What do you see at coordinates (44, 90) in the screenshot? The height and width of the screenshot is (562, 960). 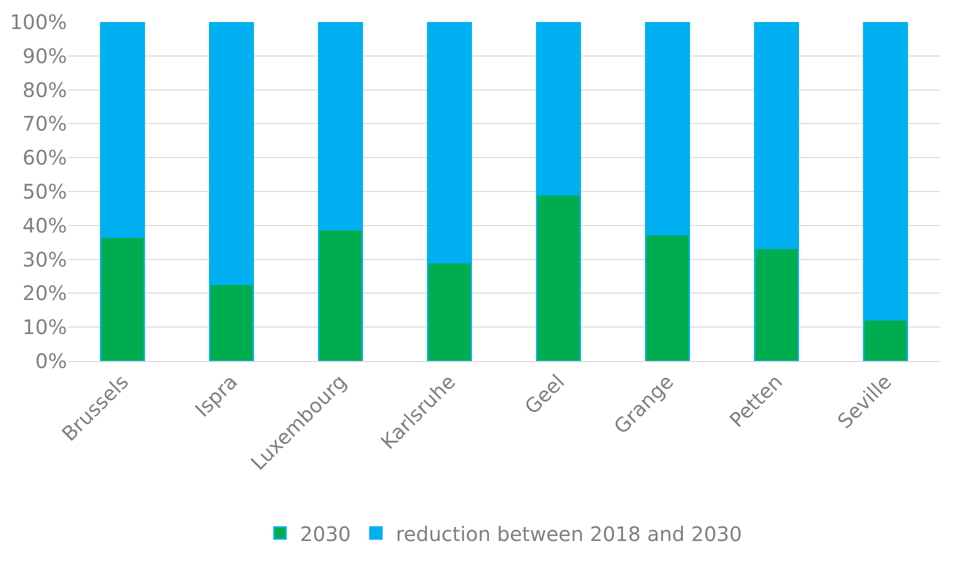 I see `y-tick-label: 80%` at bounding box center [44, 90].